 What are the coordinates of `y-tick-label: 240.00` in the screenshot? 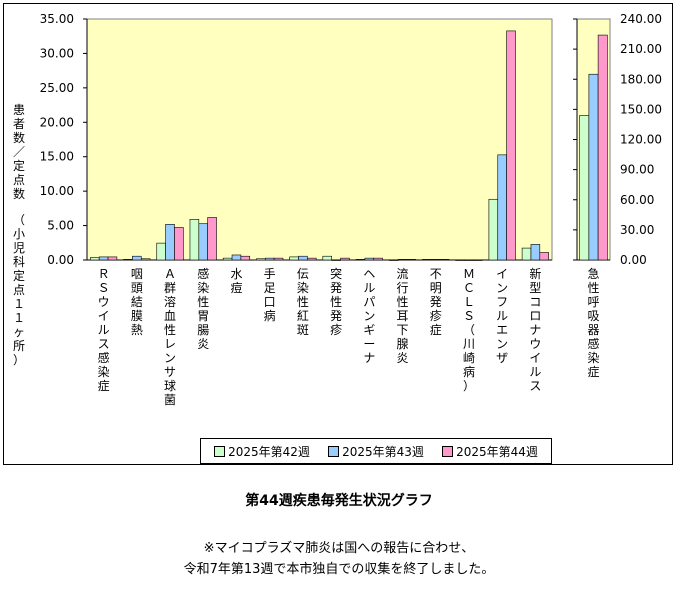 It's located at (641, 19).